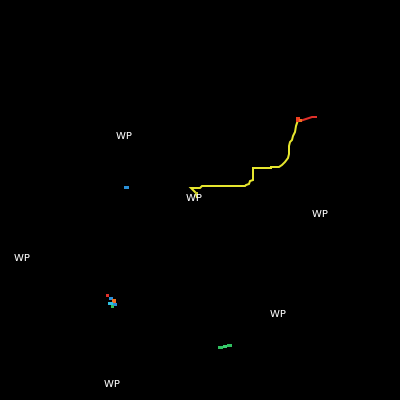 The image size is (400, 400). What do you see at coordinates (308, 119) in the screenshot?
I see `red-agent-trail` at bounding box center [308, 119].